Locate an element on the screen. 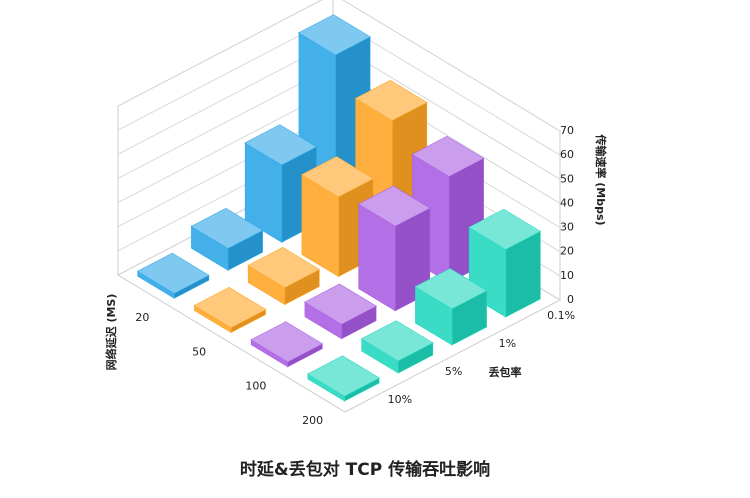 The width and height of the screenshot is (750, 498). y-tick-label: 1% is located at coordinates (507, 343).